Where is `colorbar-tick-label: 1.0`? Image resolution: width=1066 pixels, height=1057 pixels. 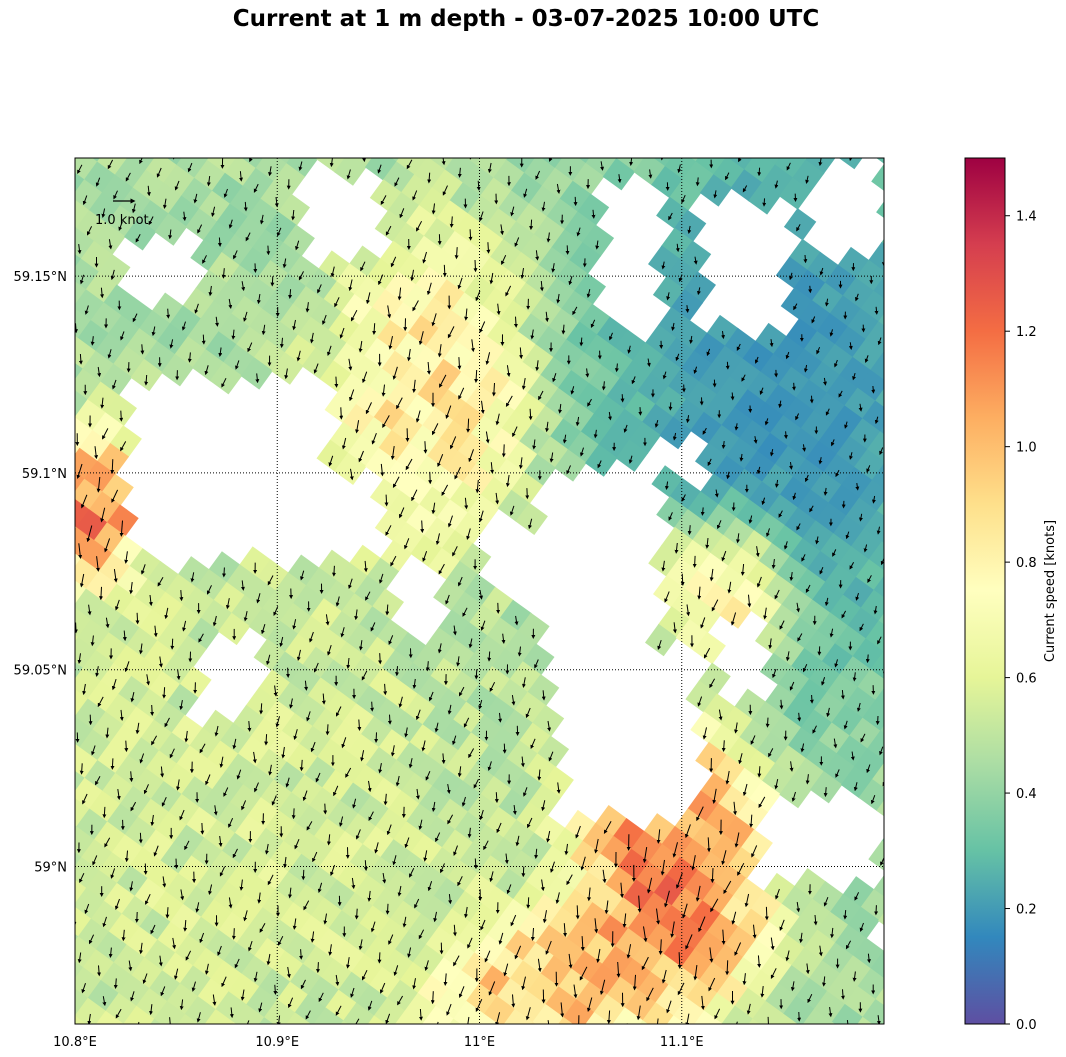 colorbar-tick-label: 1.0 is located at coordinates (1026, 448).